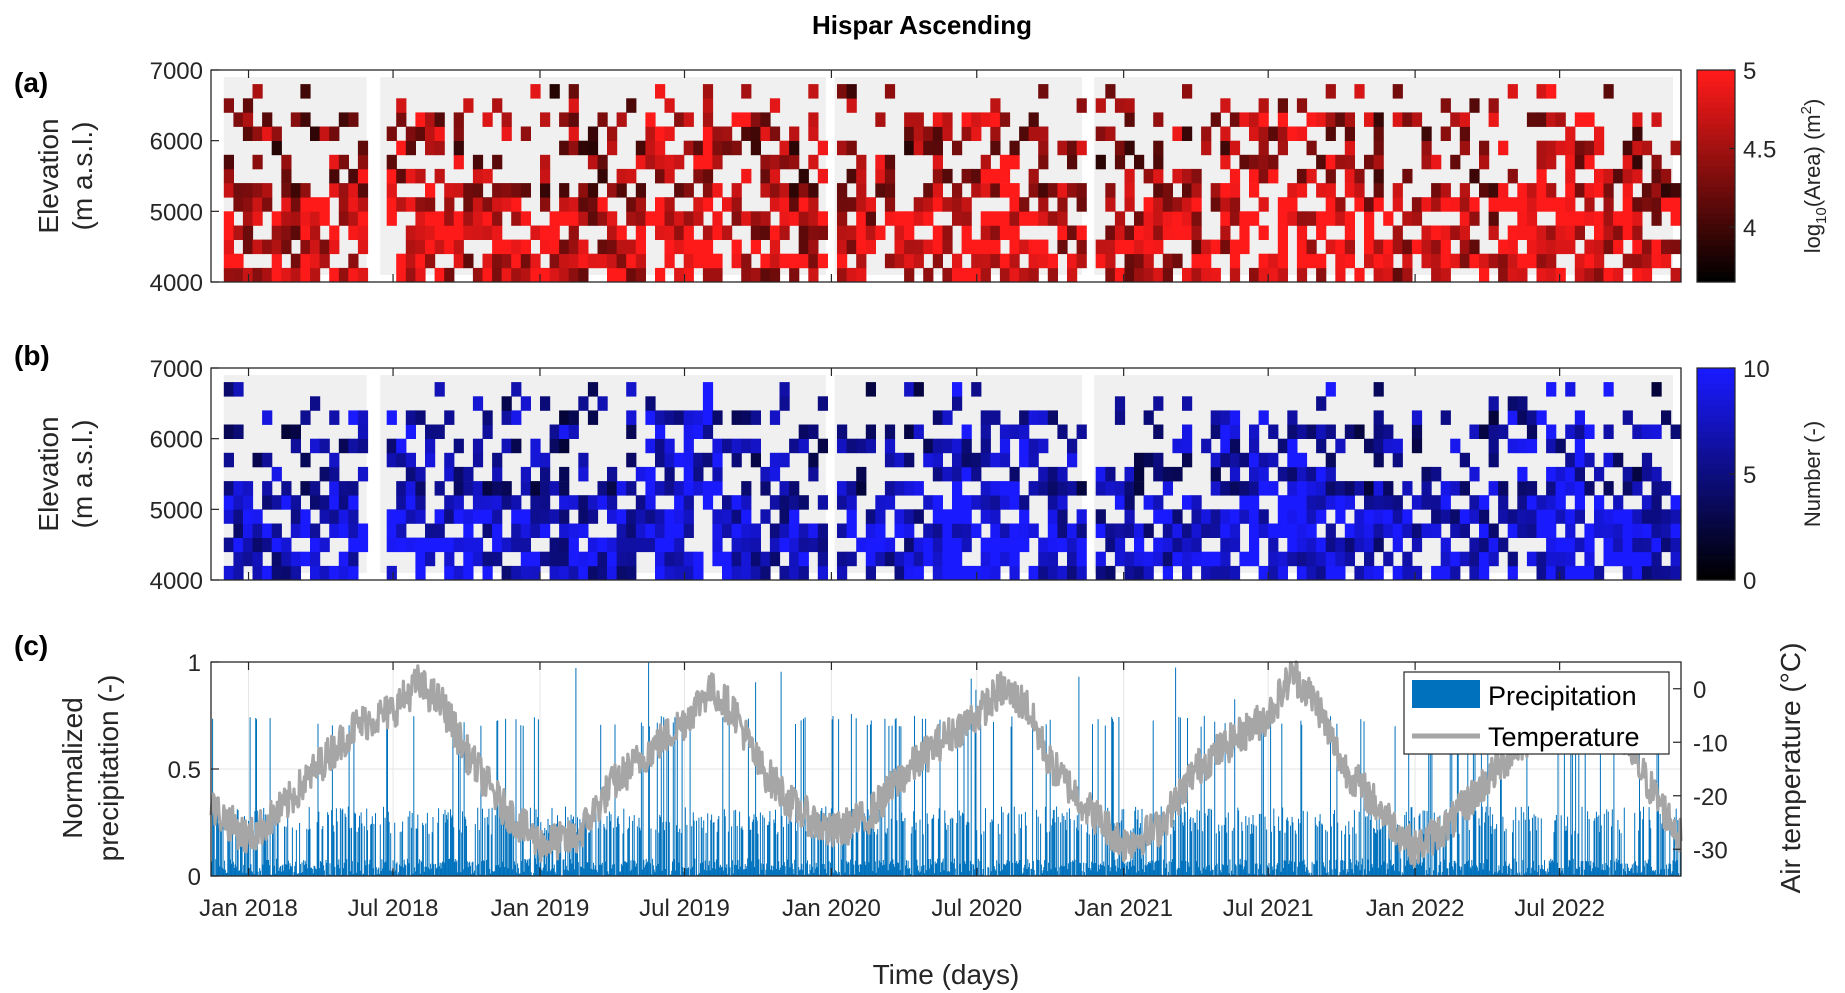  Describe the element at coordinates (1790, 768) in the screenshot. I see `panel-c-y2label: Air temperature (°C)` at that location.